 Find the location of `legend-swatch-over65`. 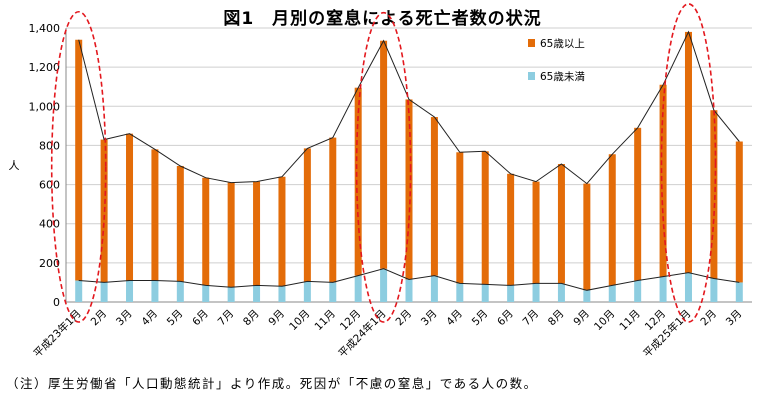

legend-swatch-over65 is located at coordinates (531, 43).